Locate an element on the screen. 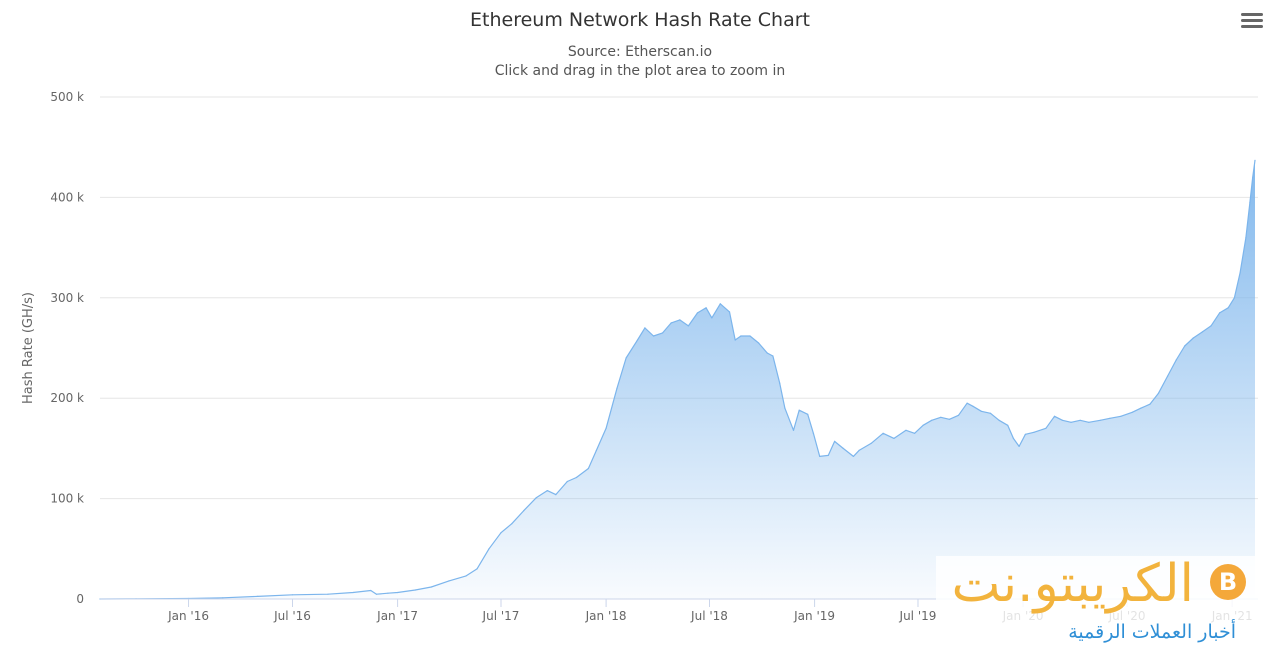  hamburger-menu-icon is located at coordinates (1252, 22).